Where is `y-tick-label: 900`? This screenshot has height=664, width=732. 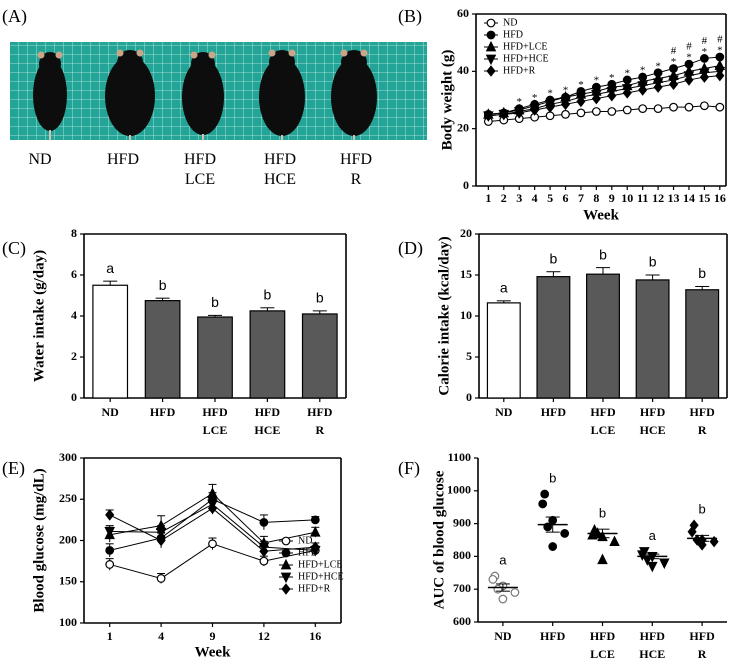 y-tick-label: 900 is located at coordinates (462, 522).